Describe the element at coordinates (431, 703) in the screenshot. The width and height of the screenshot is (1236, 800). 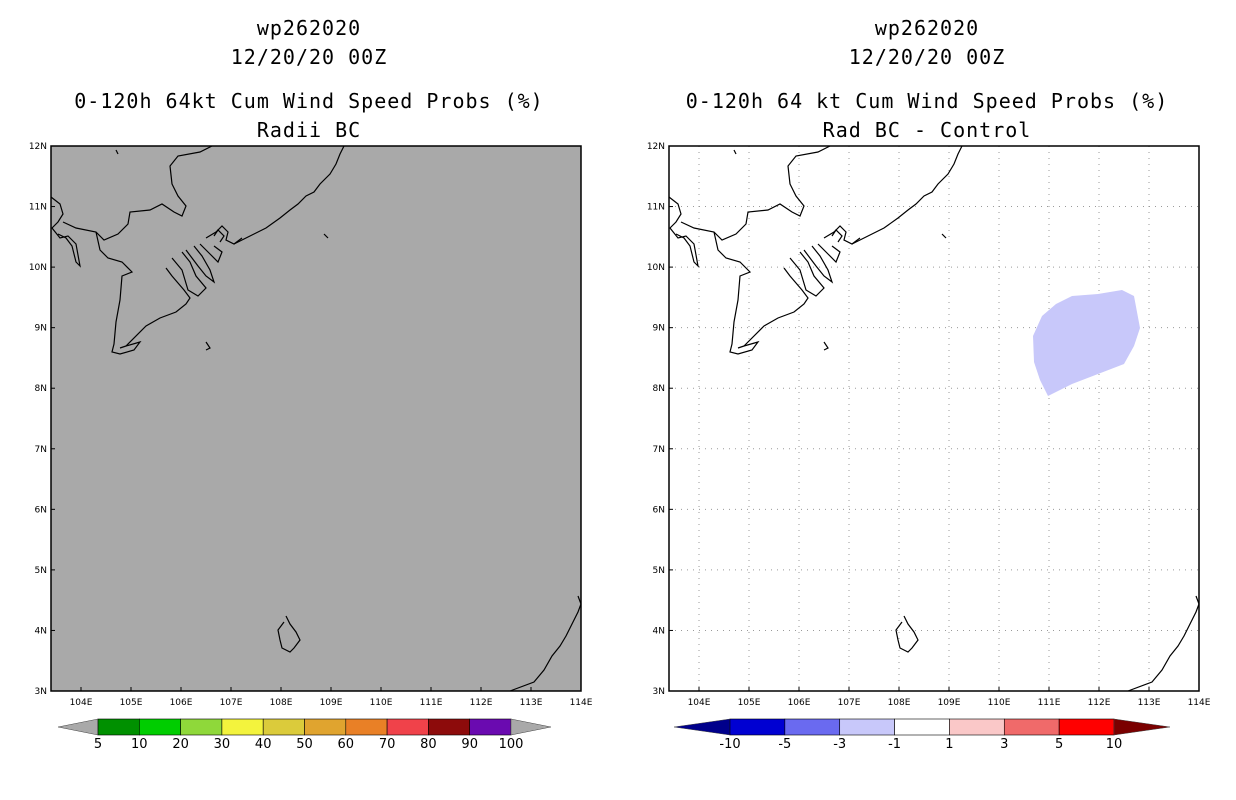
I see `lon-label: 111E` at that location.